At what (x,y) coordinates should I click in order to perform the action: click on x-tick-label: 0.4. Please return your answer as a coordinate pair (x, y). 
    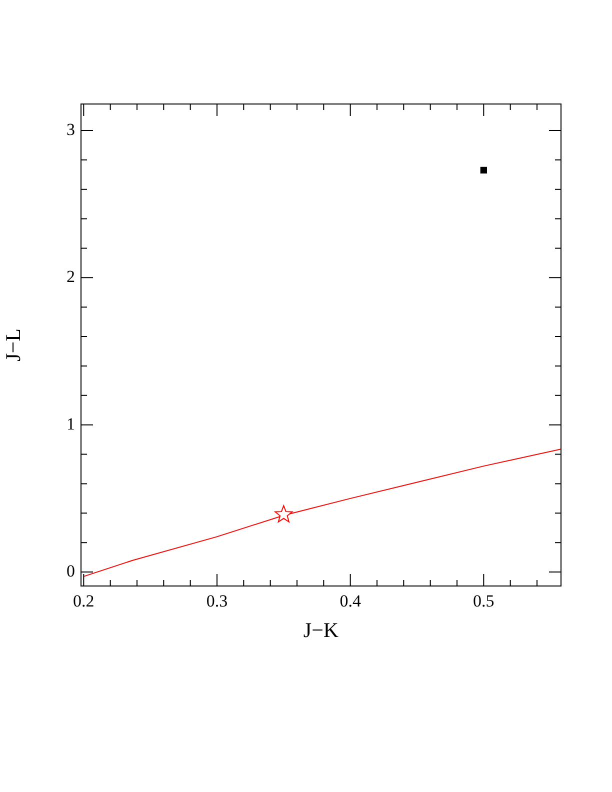
    Looking at the image, I should click on (351, 601).